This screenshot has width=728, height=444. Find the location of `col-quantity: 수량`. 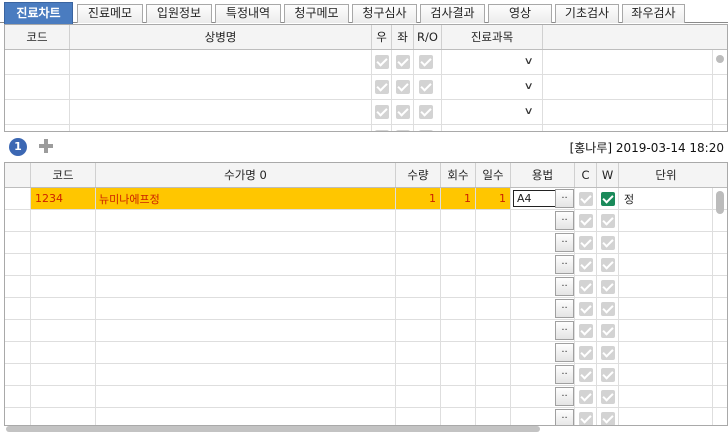

col-quantity: 수량 is located at coordinates (418, 175).